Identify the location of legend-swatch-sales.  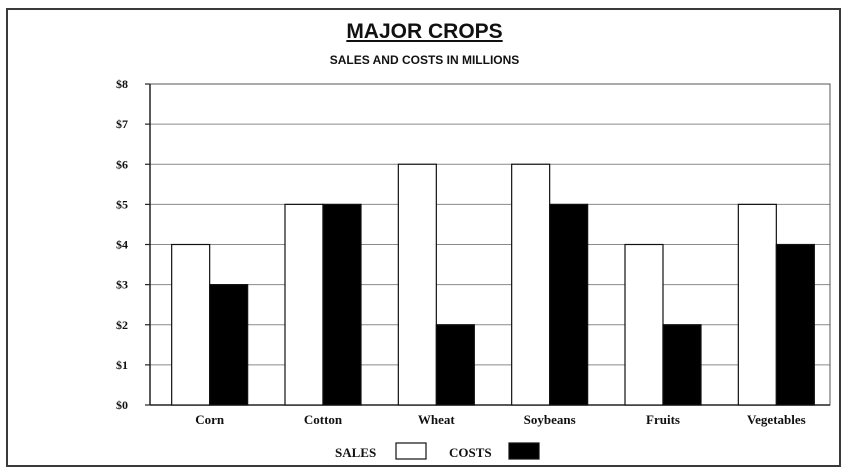
(411, 451).